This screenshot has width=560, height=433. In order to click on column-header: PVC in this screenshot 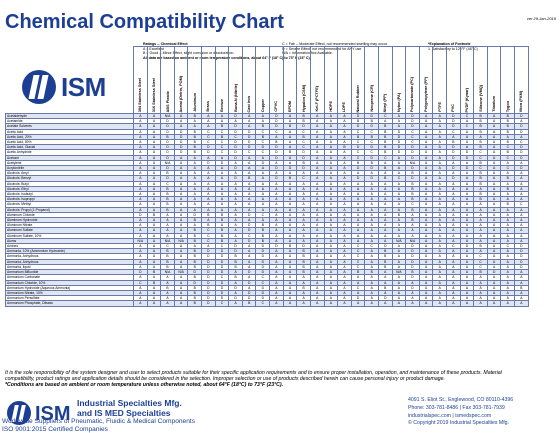, I will do `click(453, 80)`.